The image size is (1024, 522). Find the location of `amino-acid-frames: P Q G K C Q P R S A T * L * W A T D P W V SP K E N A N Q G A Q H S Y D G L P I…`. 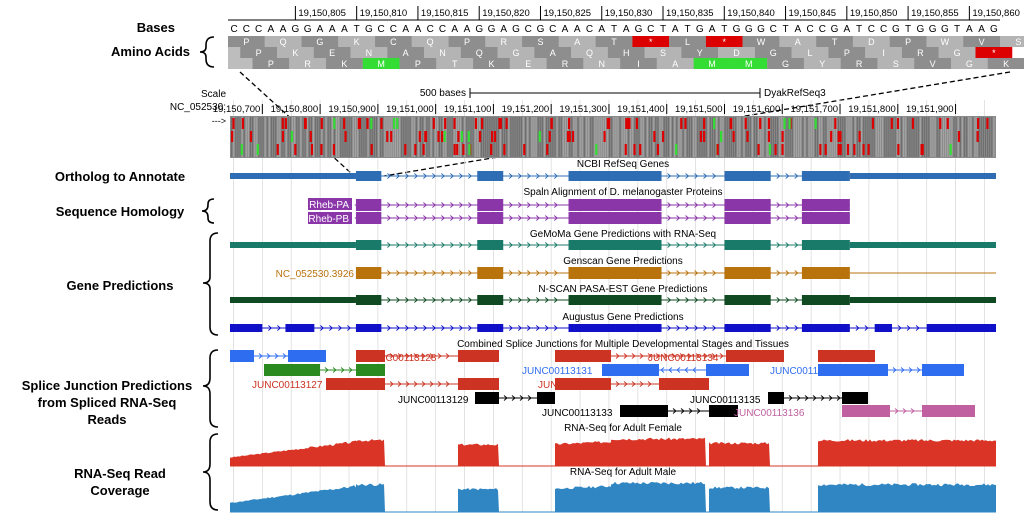

amino-acid-frames: P Q G K C Q P R S A T * L * W A T D P W V SP K E N A N Q G A Q H S Y D G L P I… is located at coordinates (626, 52).